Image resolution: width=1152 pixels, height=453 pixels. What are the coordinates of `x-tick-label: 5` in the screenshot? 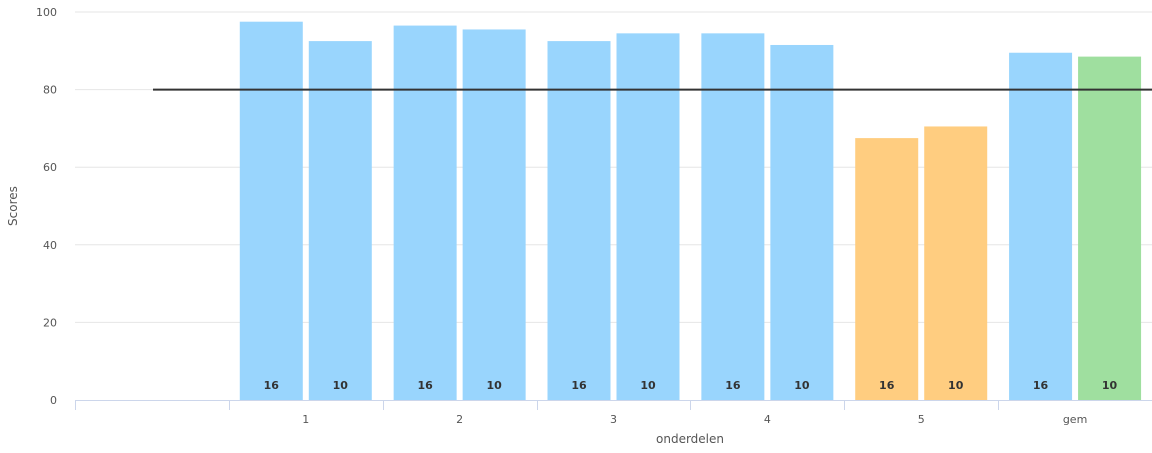 It's located at (921, 419).